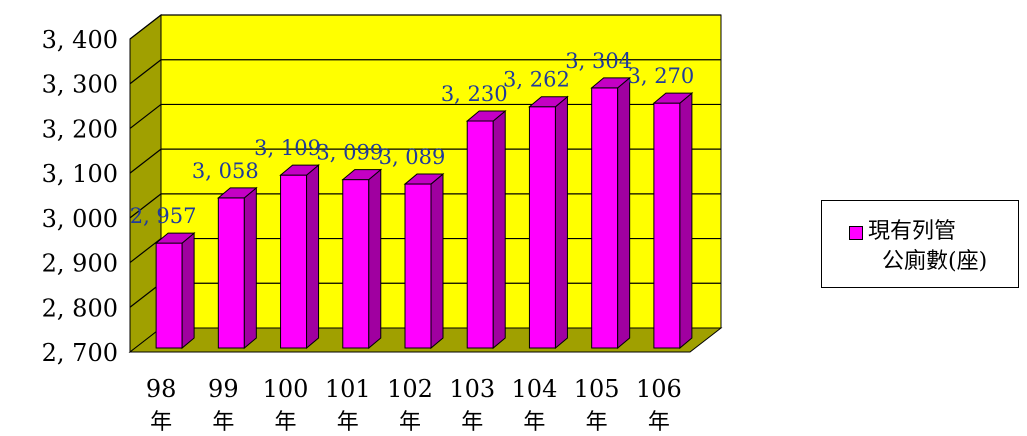 The width and height of the screenshot is (1027, 436). What do you see at coordinates (597, 389) in the screenshot?
I see `x-tick-label: 105` at bounding box center [597, 389].